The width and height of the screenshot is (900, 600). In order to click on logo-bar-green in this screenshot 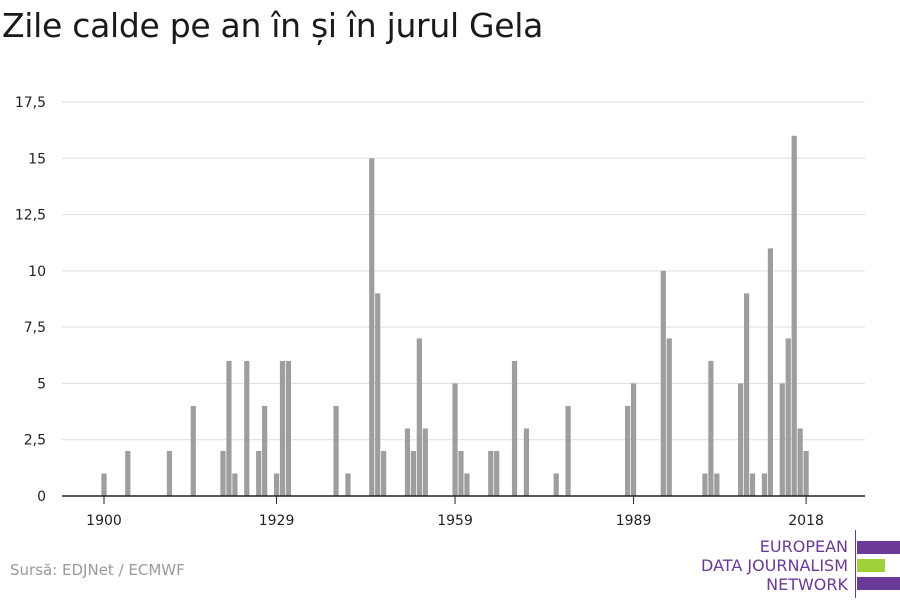, I will do `click(871, 565)`.